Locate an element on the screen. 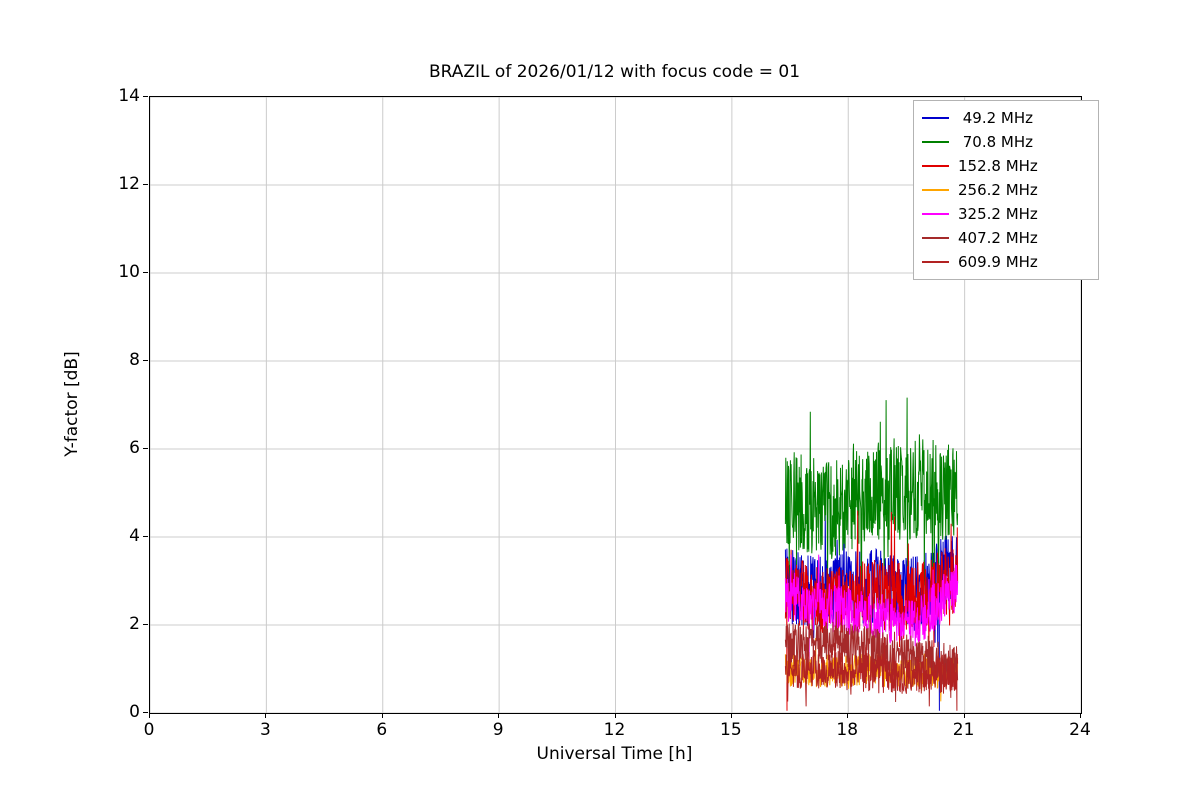 This screenshot has width=1200, height=800. x-tick-label: 3 is located at coordinates (265, 730).